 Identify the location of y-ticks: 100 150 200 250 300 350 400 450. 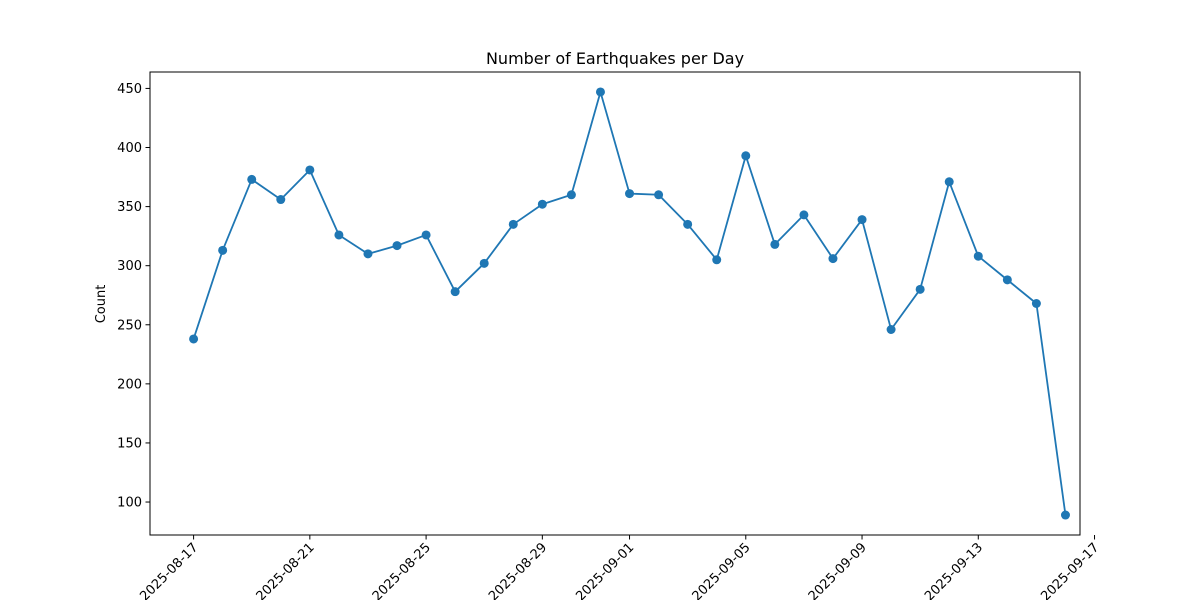
(133, 296).